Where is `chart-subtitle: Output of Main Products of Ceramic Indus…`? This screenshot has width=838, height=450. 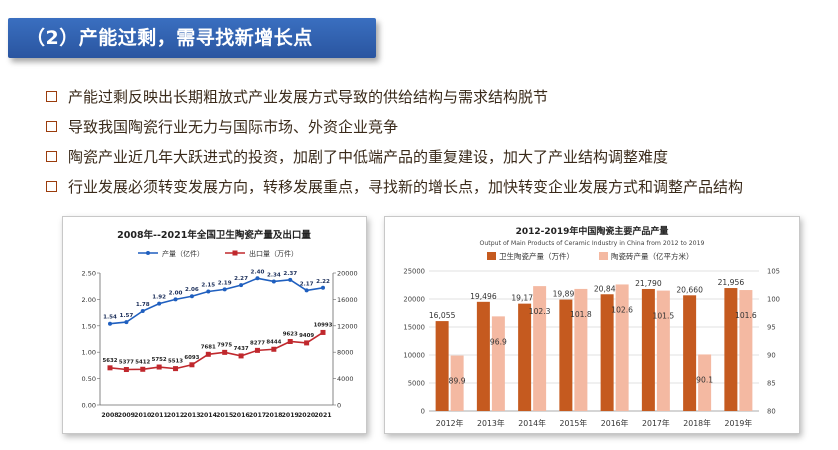
chart-subtitle: Output of Main Products of Ceramic Indus… is located at coordinates (592, 243).